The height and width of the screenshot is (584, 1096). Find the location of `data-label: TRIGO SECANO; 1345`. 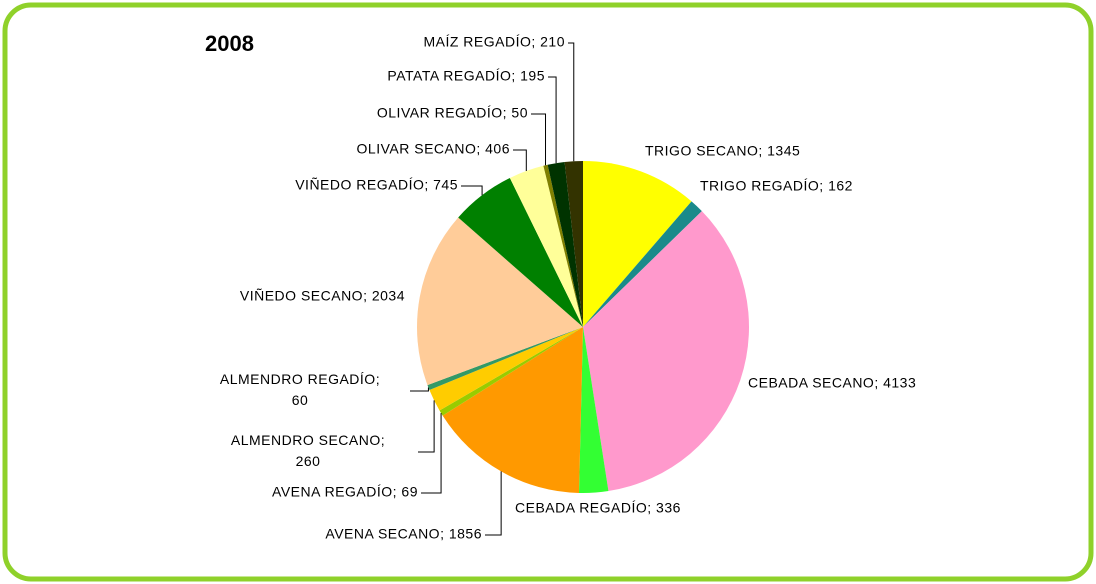

data-label: TRIGO SECANO; 1345 is located at coordinates (722, 151).